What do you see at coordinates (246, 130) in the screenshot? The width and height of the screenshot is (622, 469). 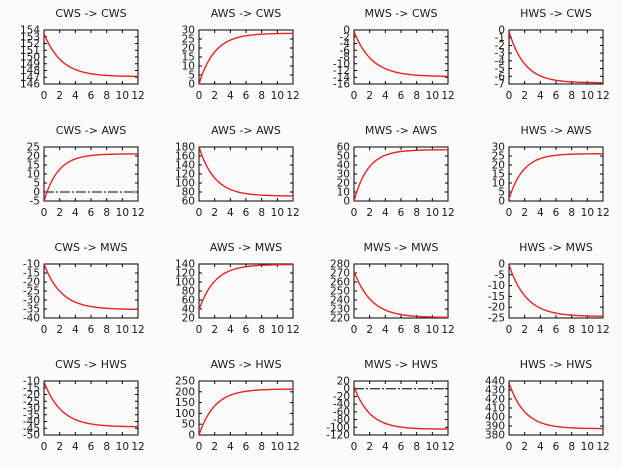 I see `plot-title: AWS -> AWS` at bounding box center [246, 130].